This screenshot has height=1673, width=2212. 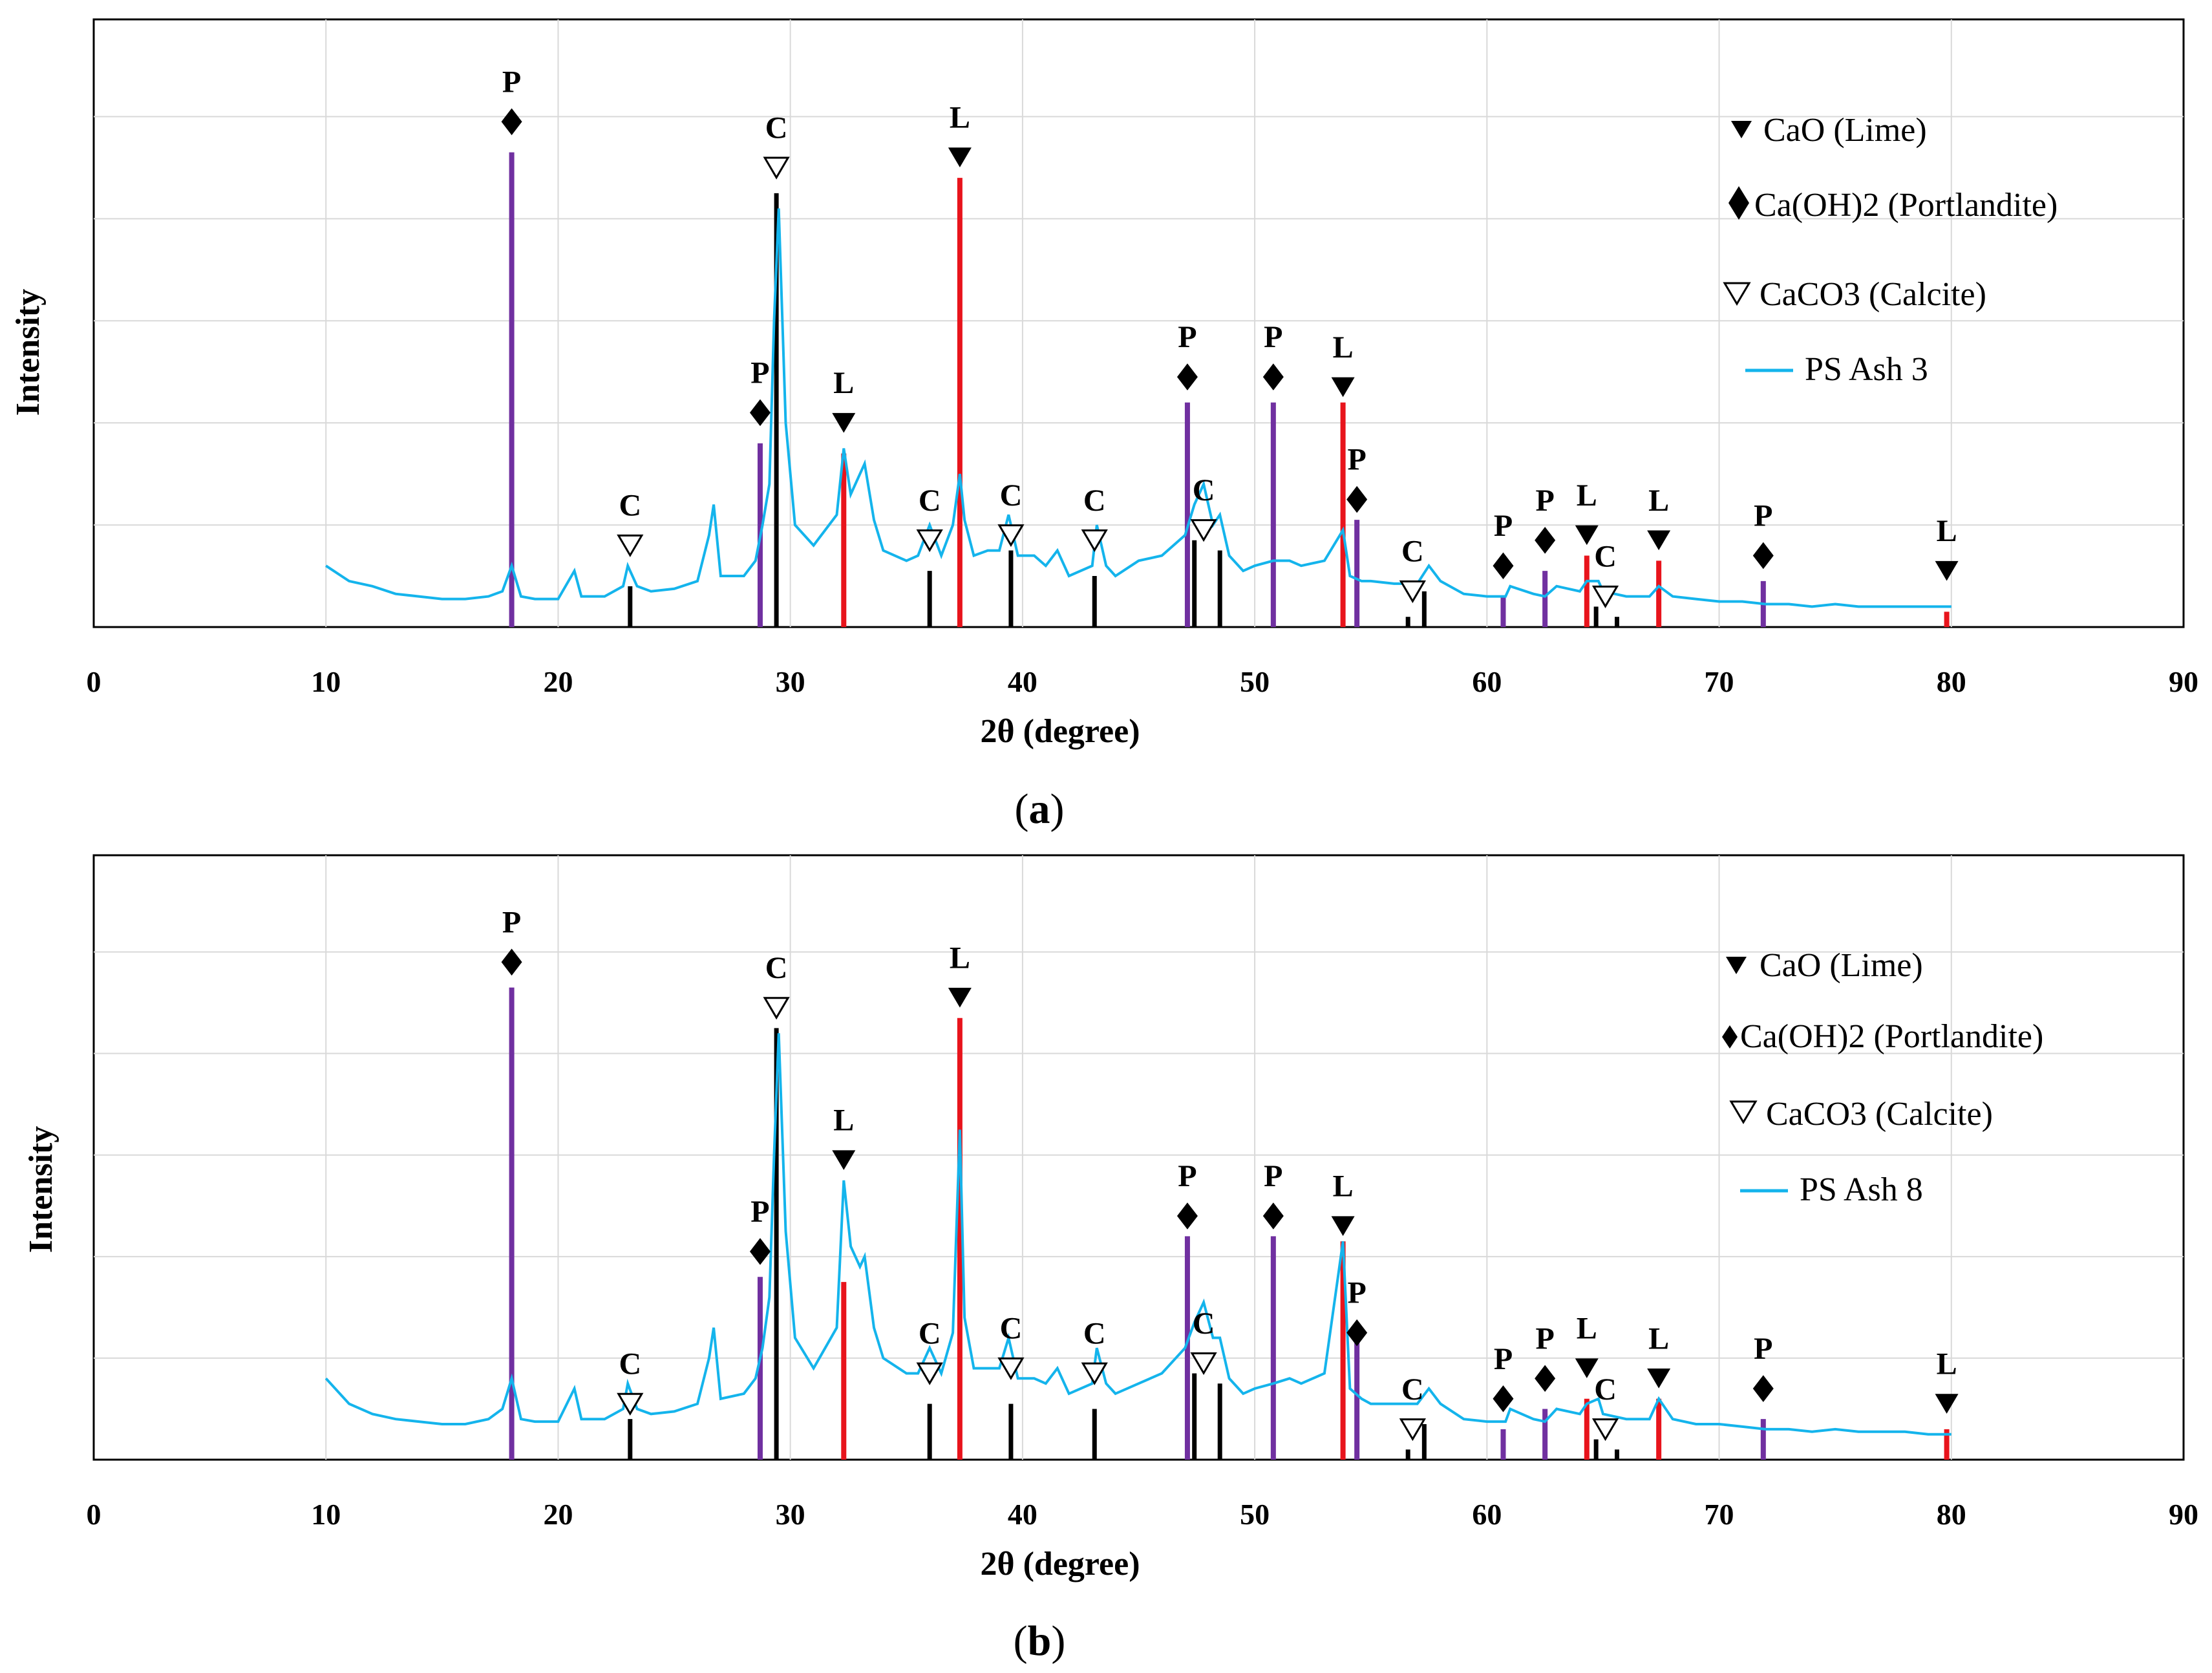 What do you see at coordinates (326, 1514) in the screenshot?
I see `x-tick-label: 10` at bounding box center [326, 1514].